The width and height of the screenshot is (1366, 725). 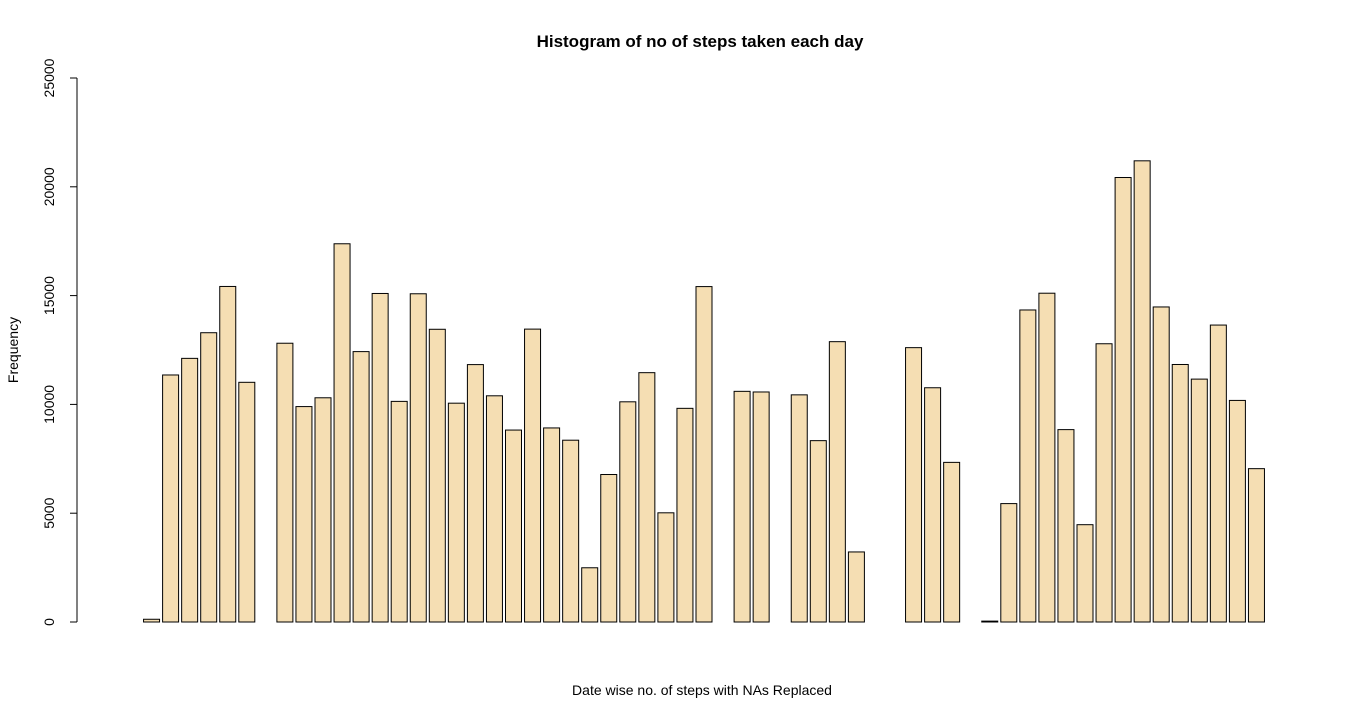 What do you see at coordinates (49, 295) in the screenshot?
I see `y-tick-label: 15000` at bounding box center [49, 295].